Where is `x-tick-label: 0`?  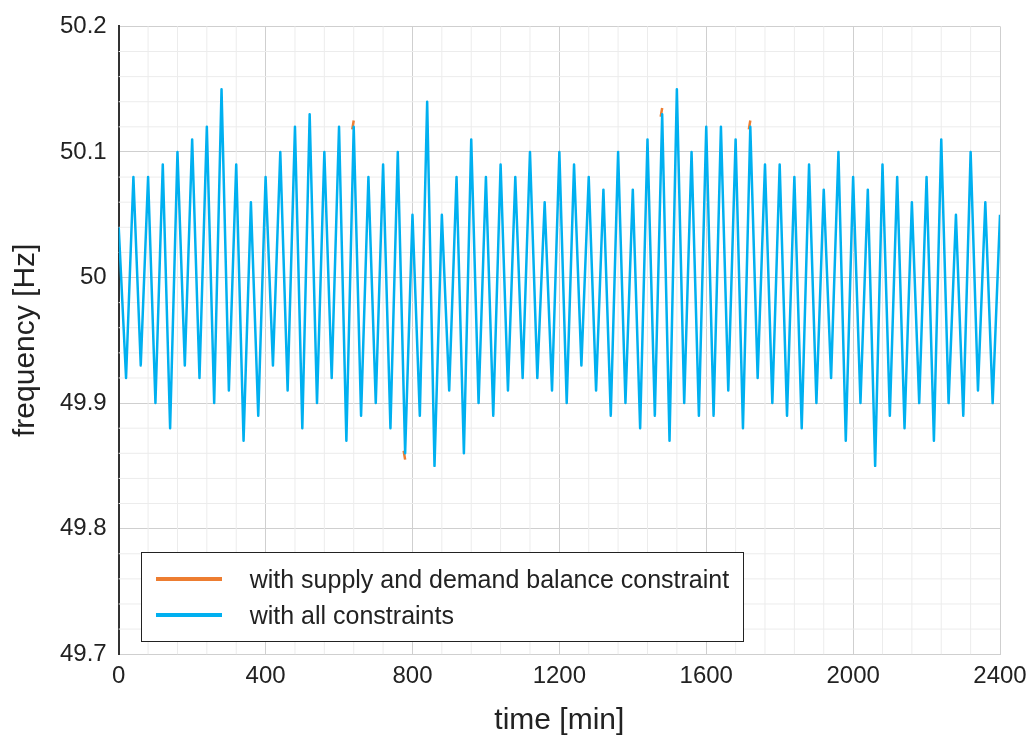 x-tick-label: 0 is located at coordinates (119, 675).